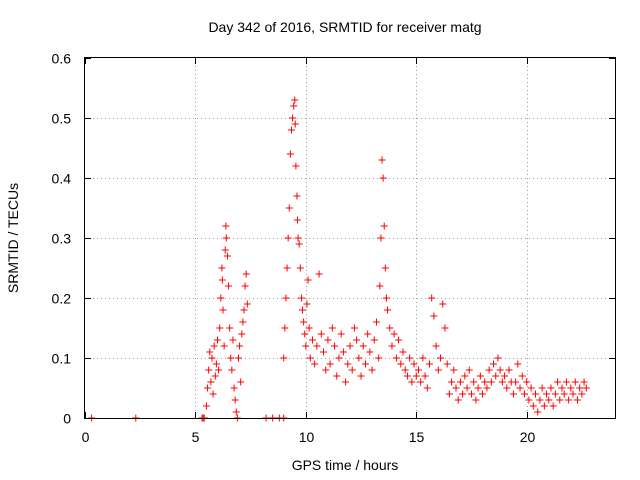 The height and width of the screenshot is (480, 640). I want to click on y-tick-label: 0.4, so click(62, 179).